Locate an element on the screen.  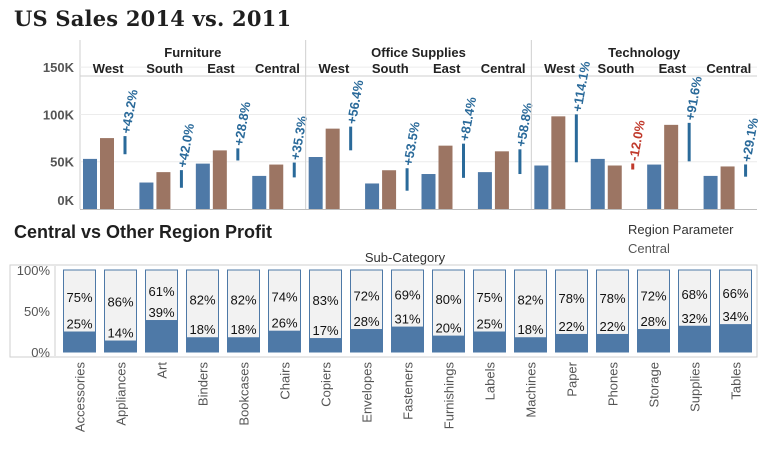
category-header: Furniture is located at coordinates (192, 52).